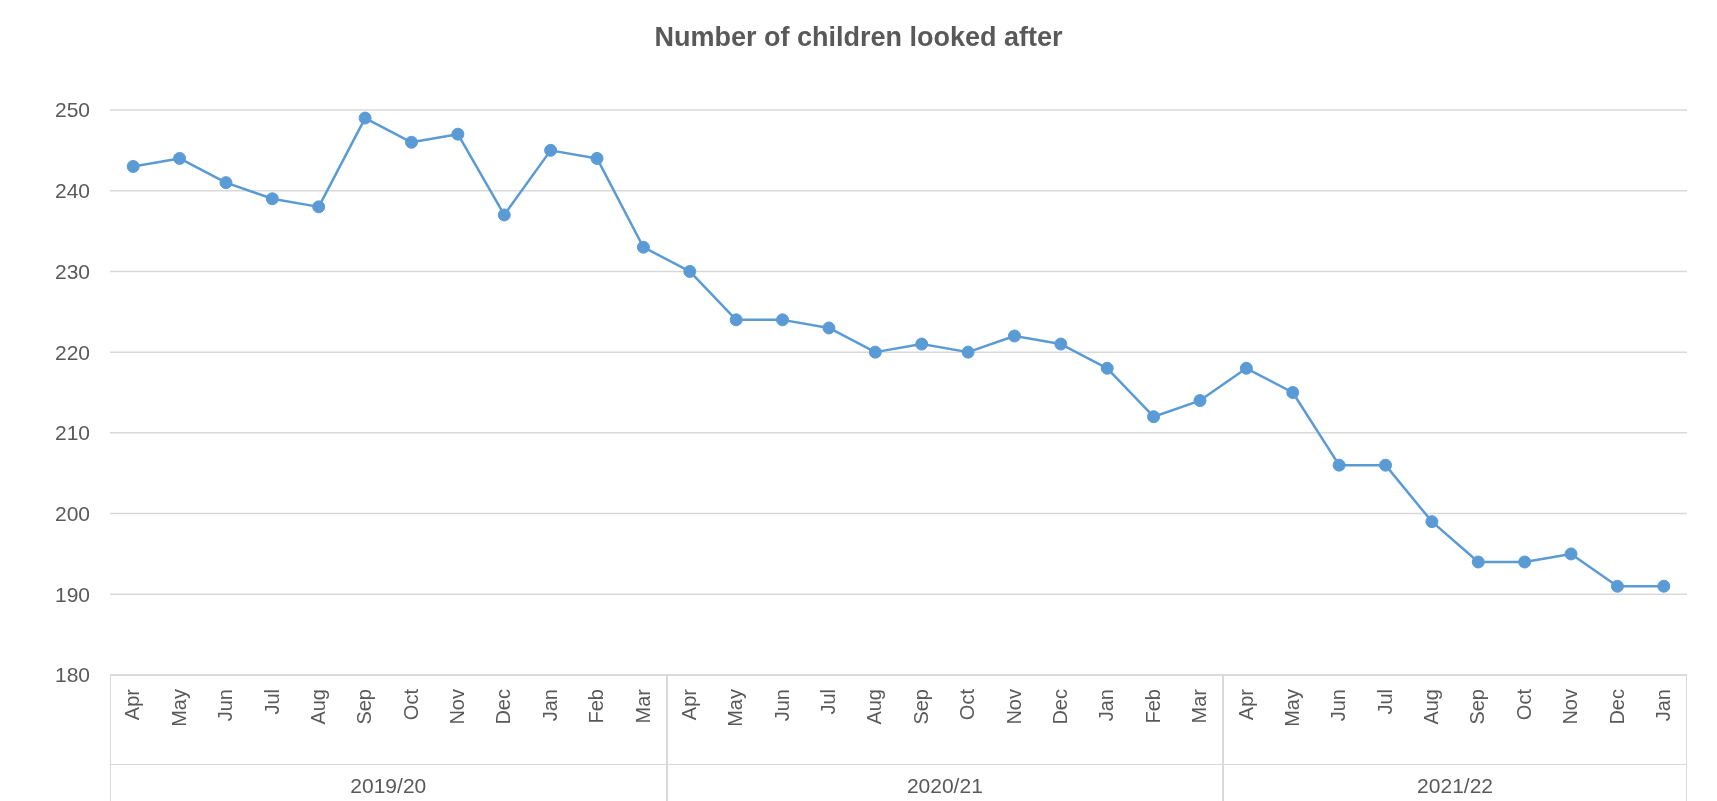 This screenshot has width=1717, height=801. What do you see at coordinates (72, 271) in the screenshot?
I see `y-tick-label: 230` at bounding box center [72, 271].